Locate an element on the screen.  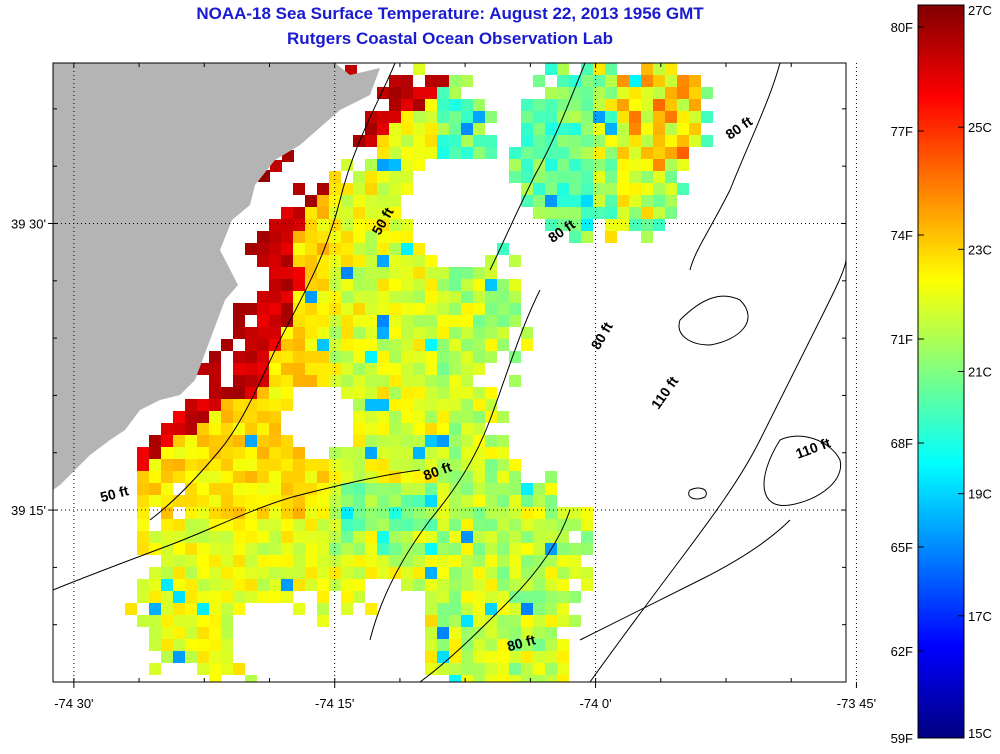
lat-tick-label: 39 30' is located at coordinates (28, 223).